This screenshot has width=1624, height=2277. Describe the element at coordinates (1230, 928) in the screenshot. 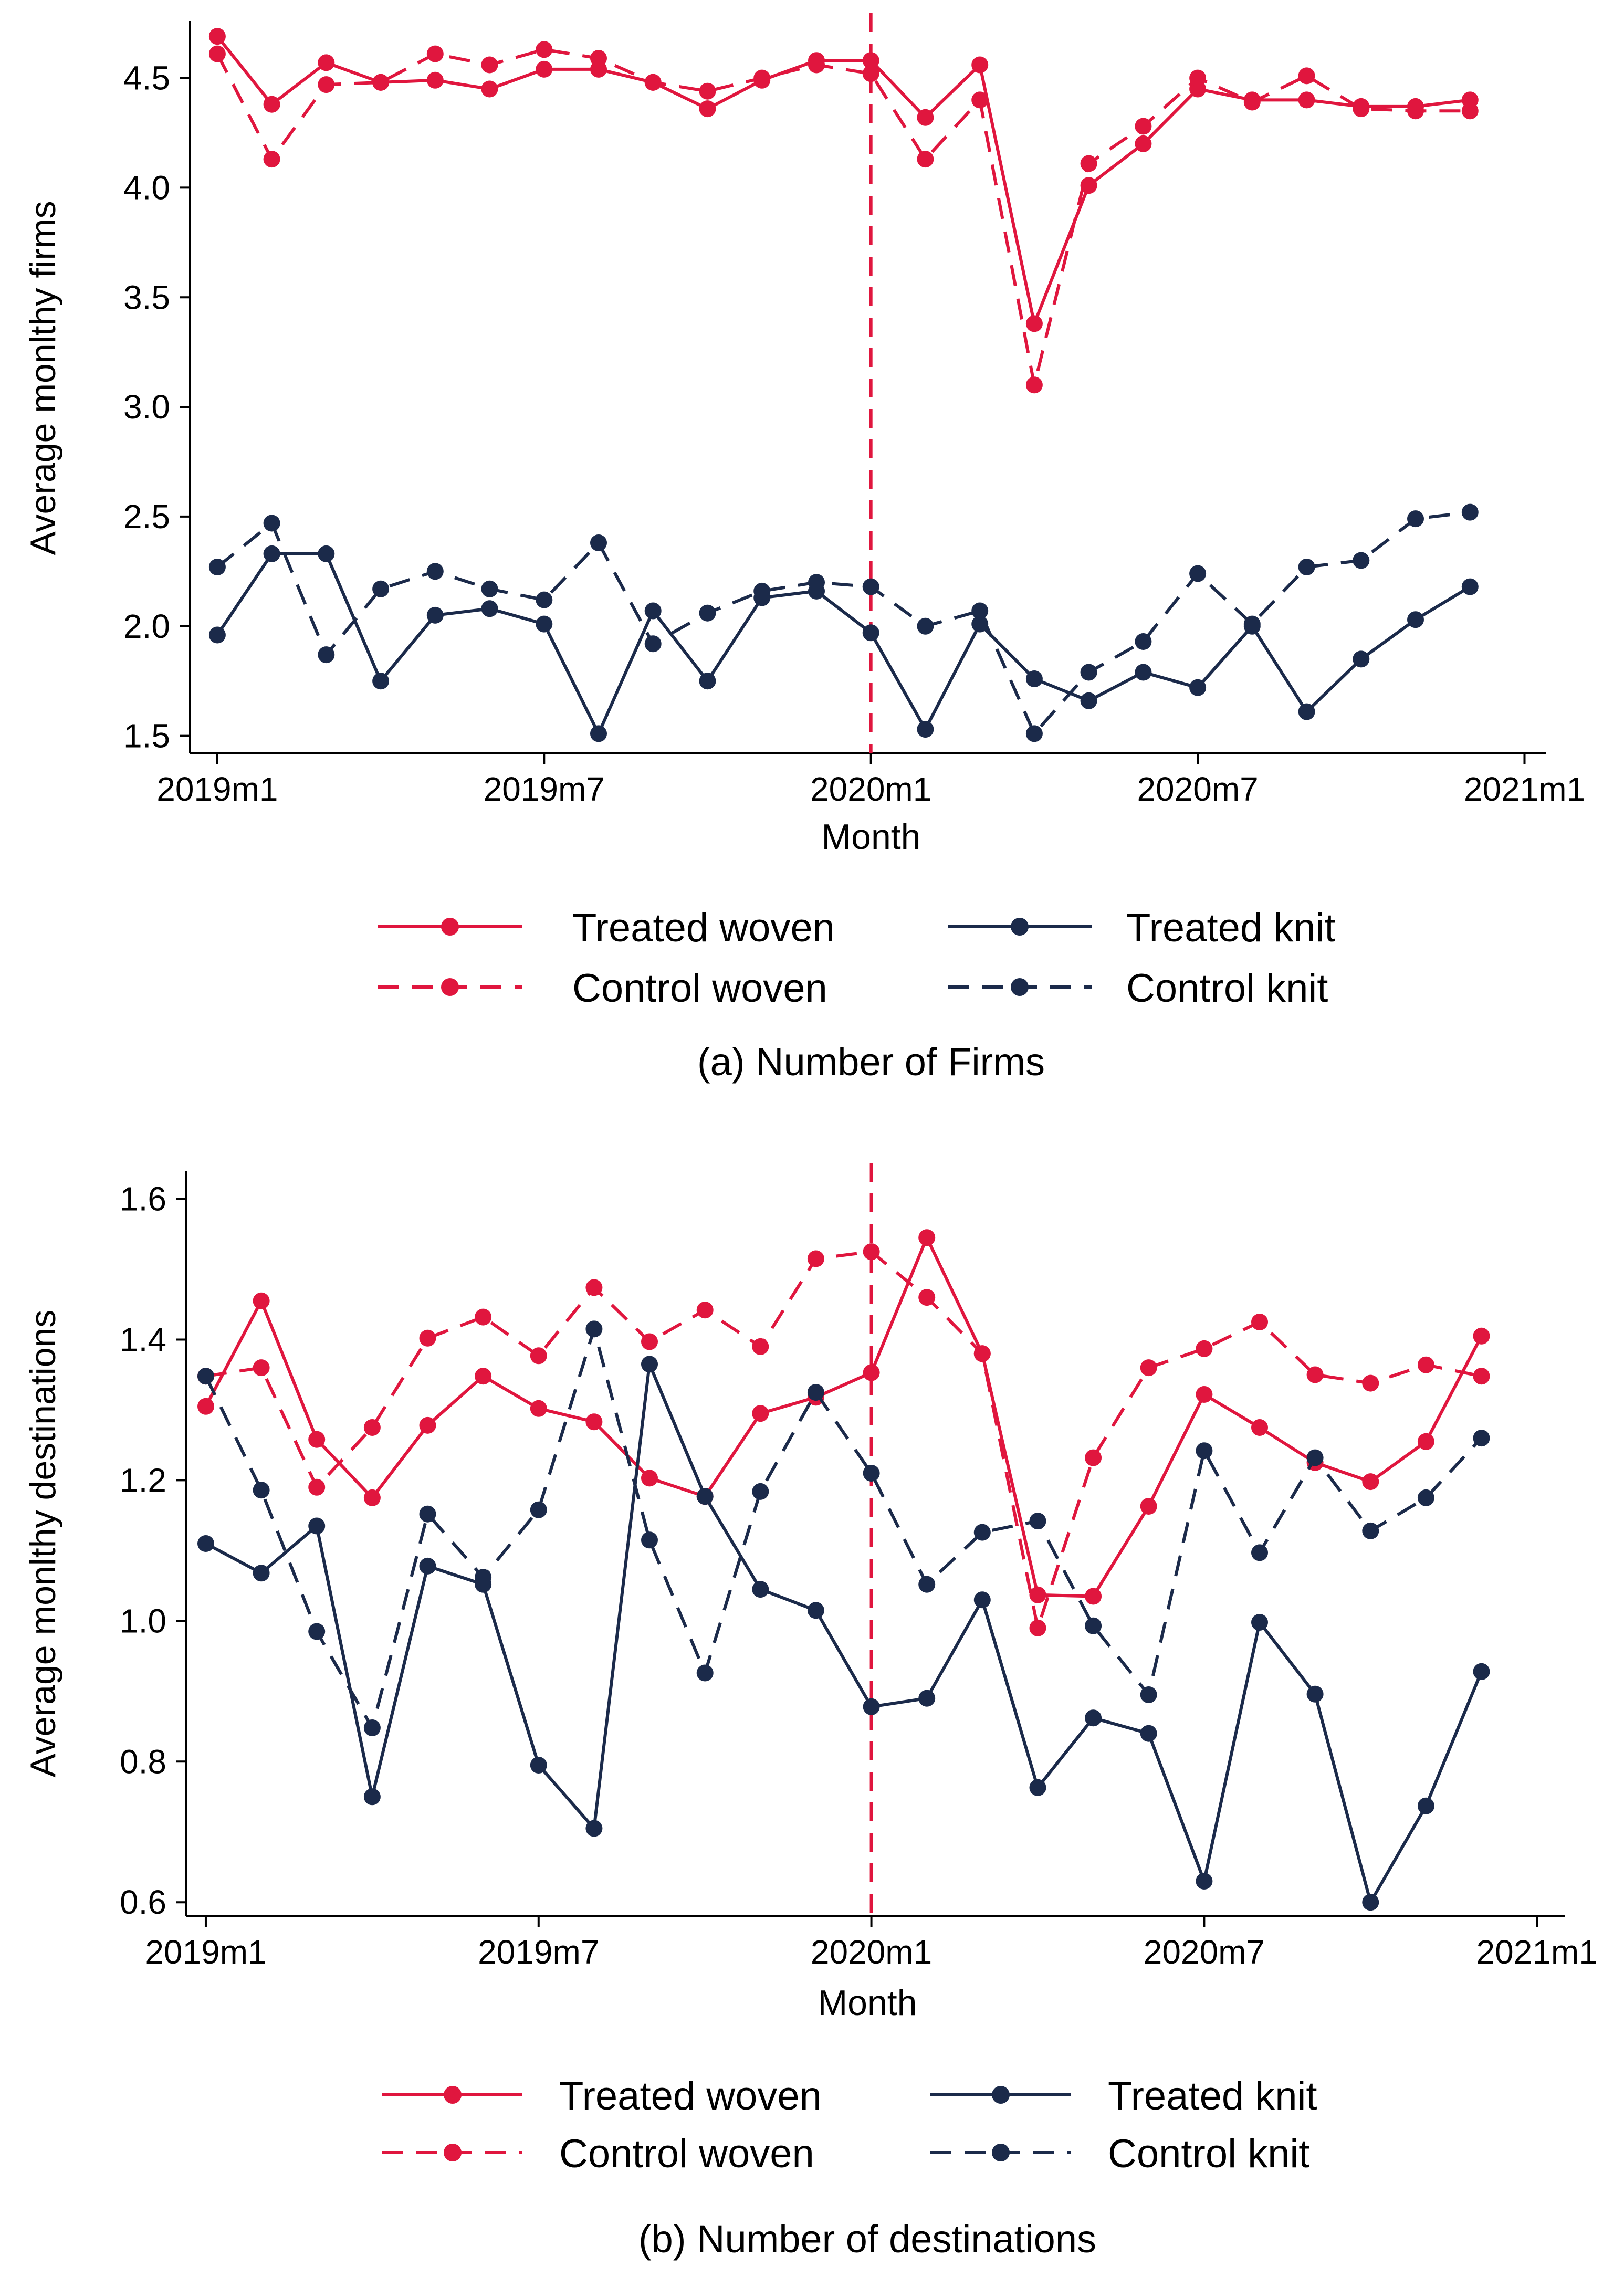

I see `panel-a-legend-label-treated-knit: Treated knit` at that location.